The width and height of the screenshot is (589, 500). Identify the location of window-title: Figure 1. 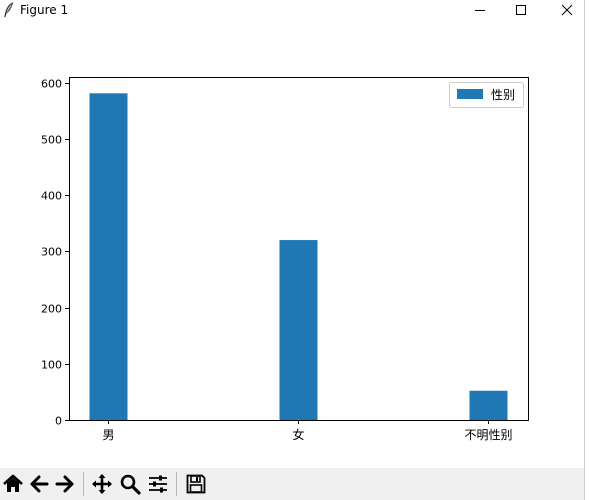
(44, 10).